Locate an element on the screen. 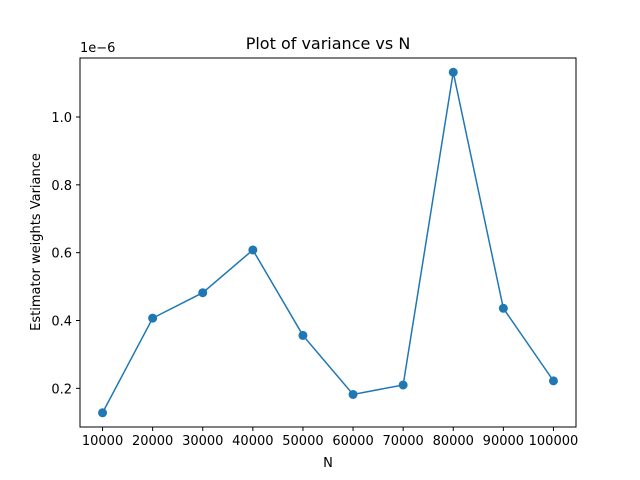  y-tick-label: 1.0 is located at coordinates (61, 118).